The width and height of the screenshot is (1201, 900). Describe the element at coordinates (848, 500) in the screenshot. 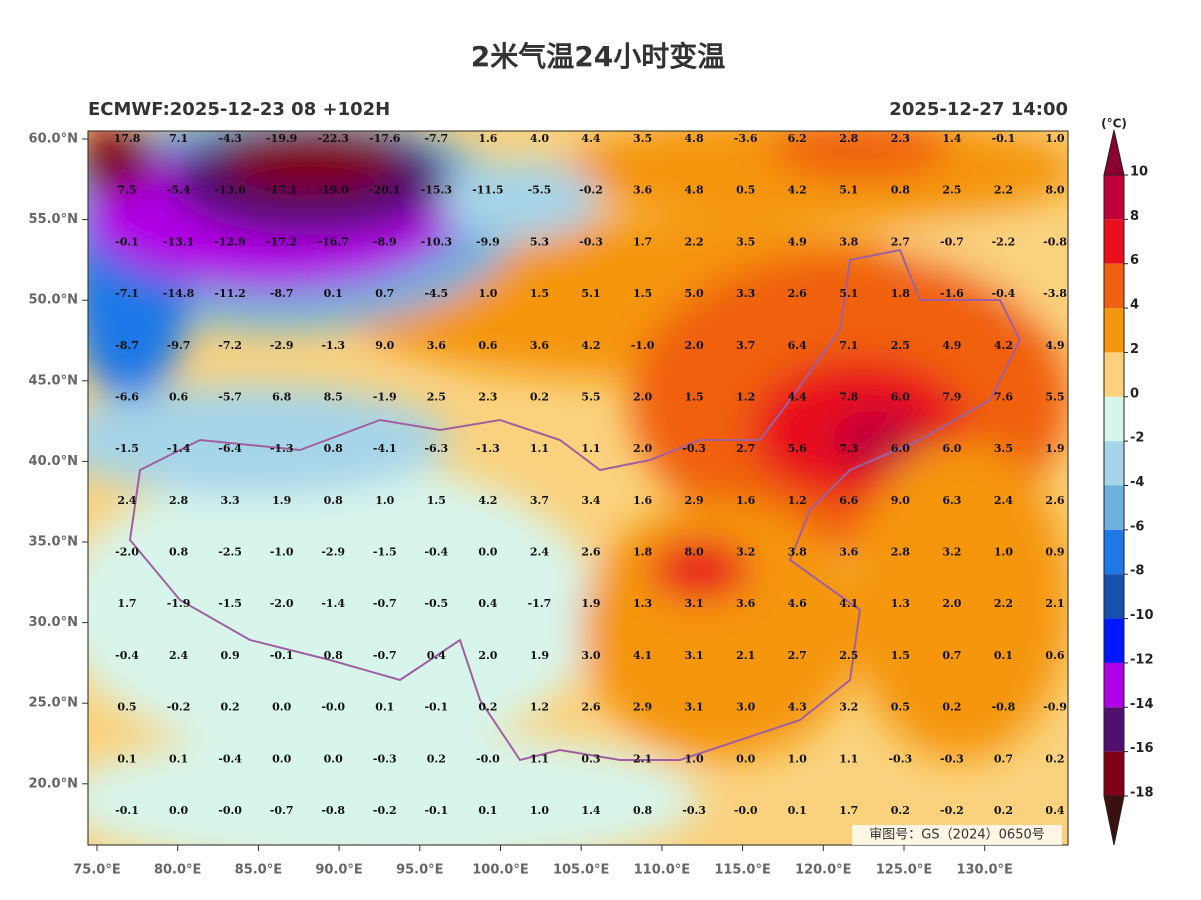

I see `grid-value: 6.6` at that location.